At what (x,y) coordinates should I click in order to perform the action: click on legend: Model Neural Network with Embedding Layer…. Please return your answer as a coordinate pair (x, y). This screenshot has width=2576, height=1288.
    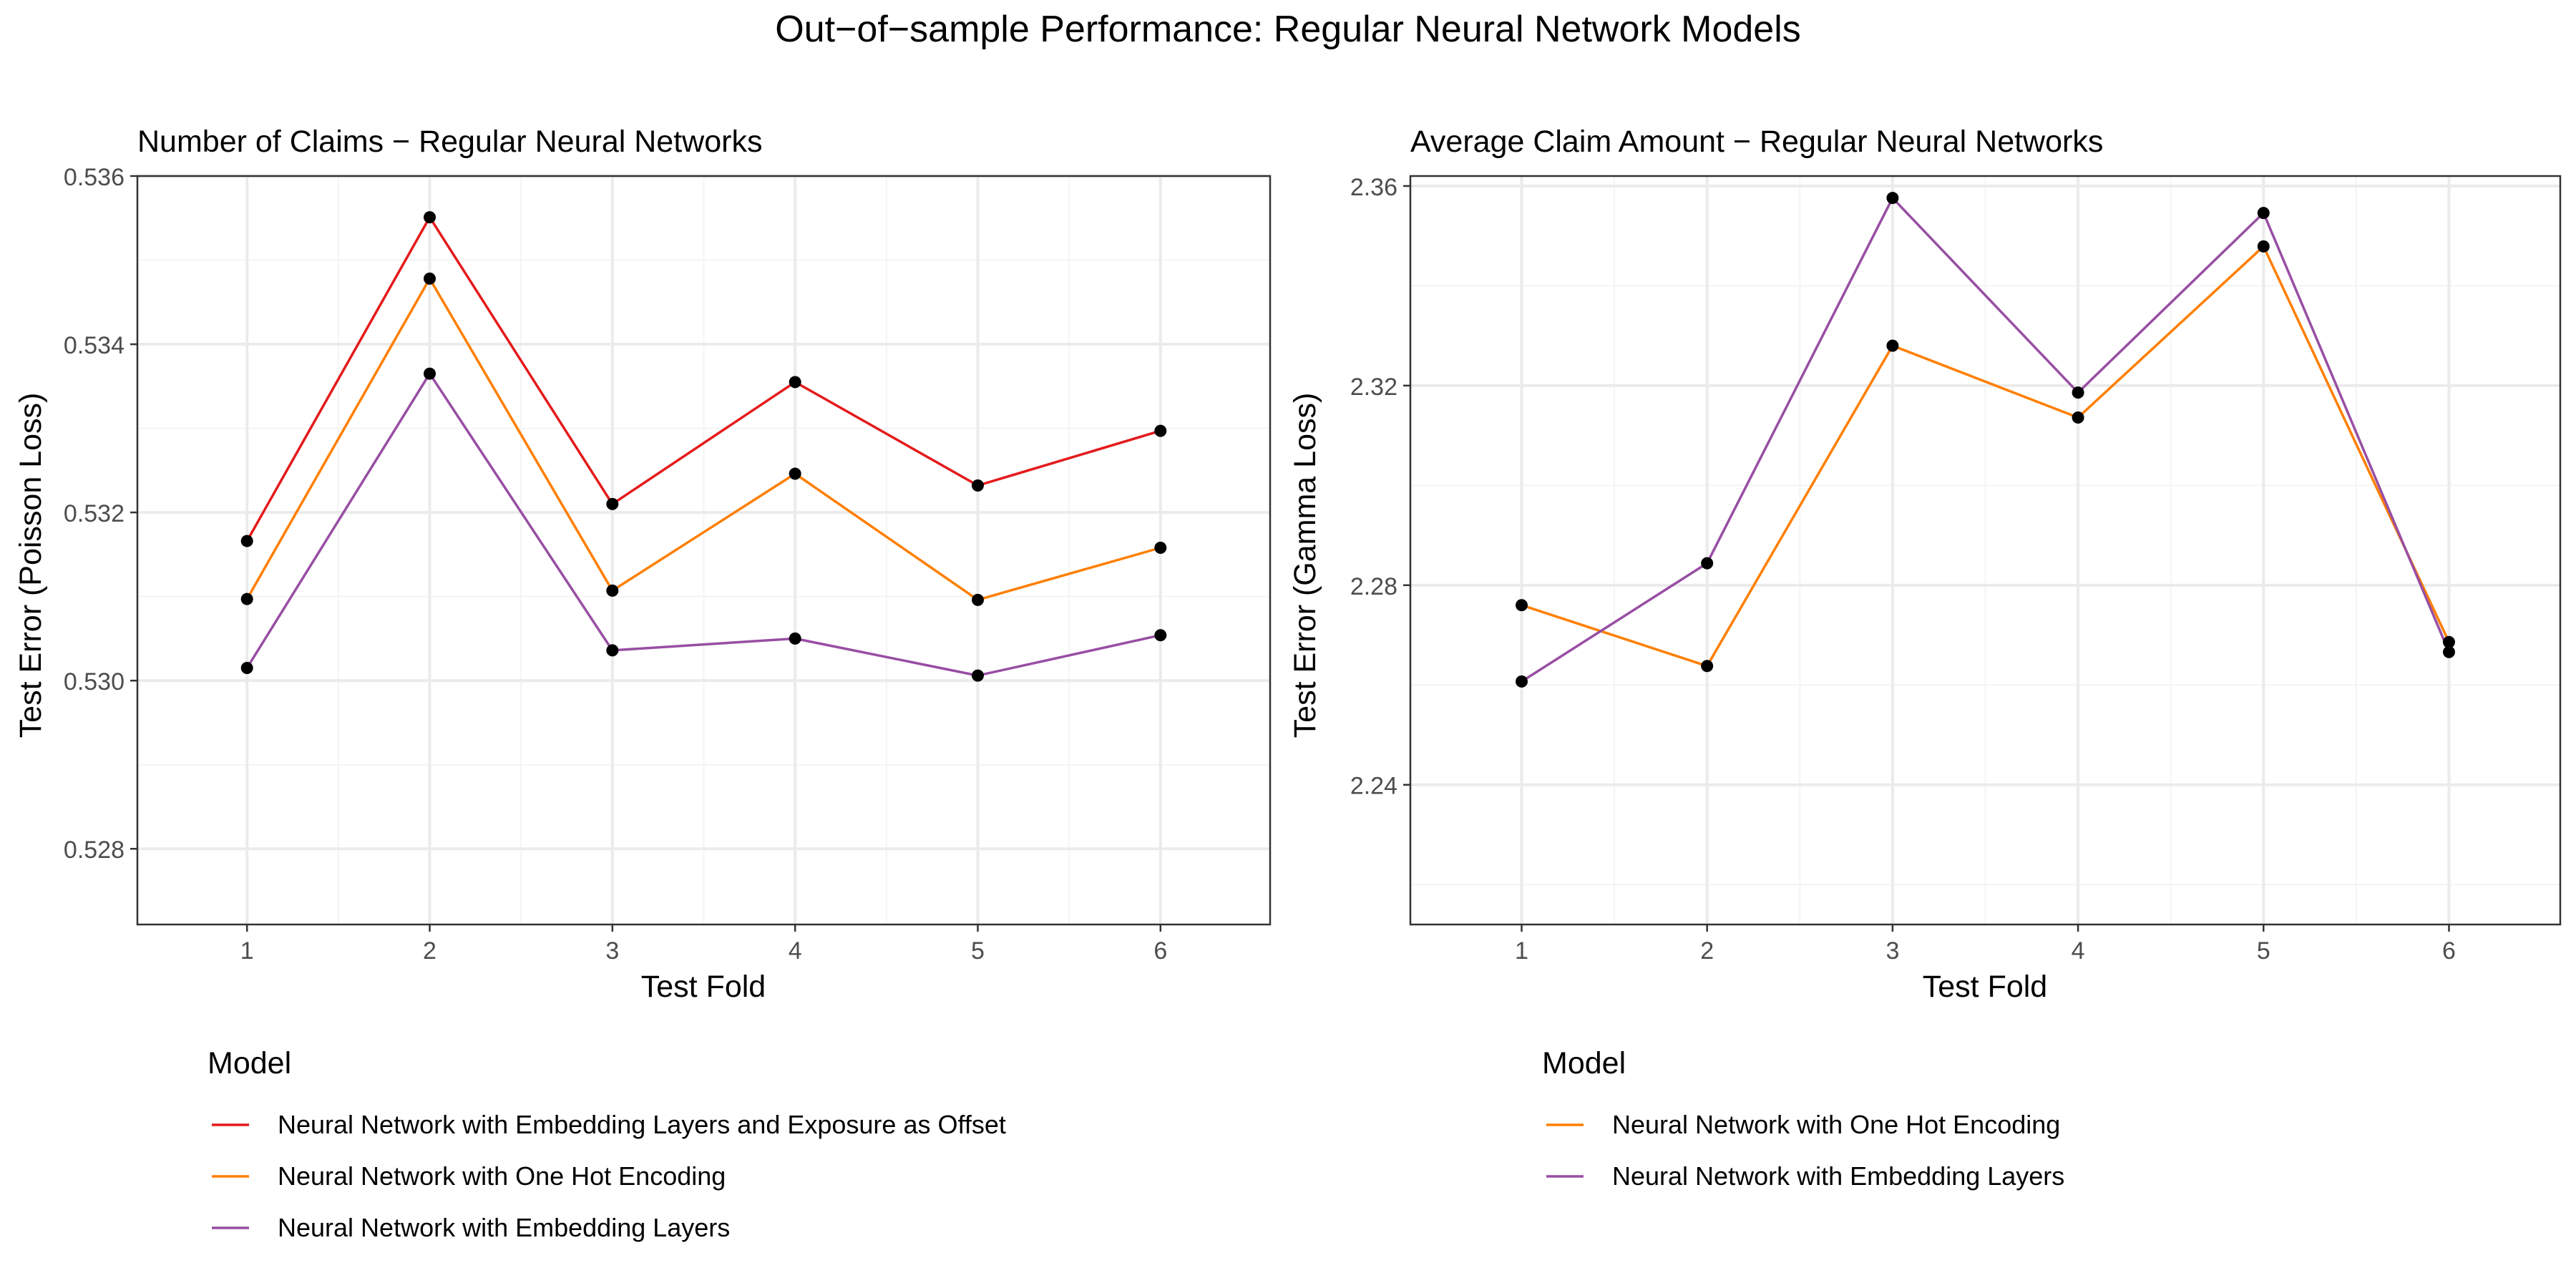
    Looking at the image, I should click on (607, 1144).